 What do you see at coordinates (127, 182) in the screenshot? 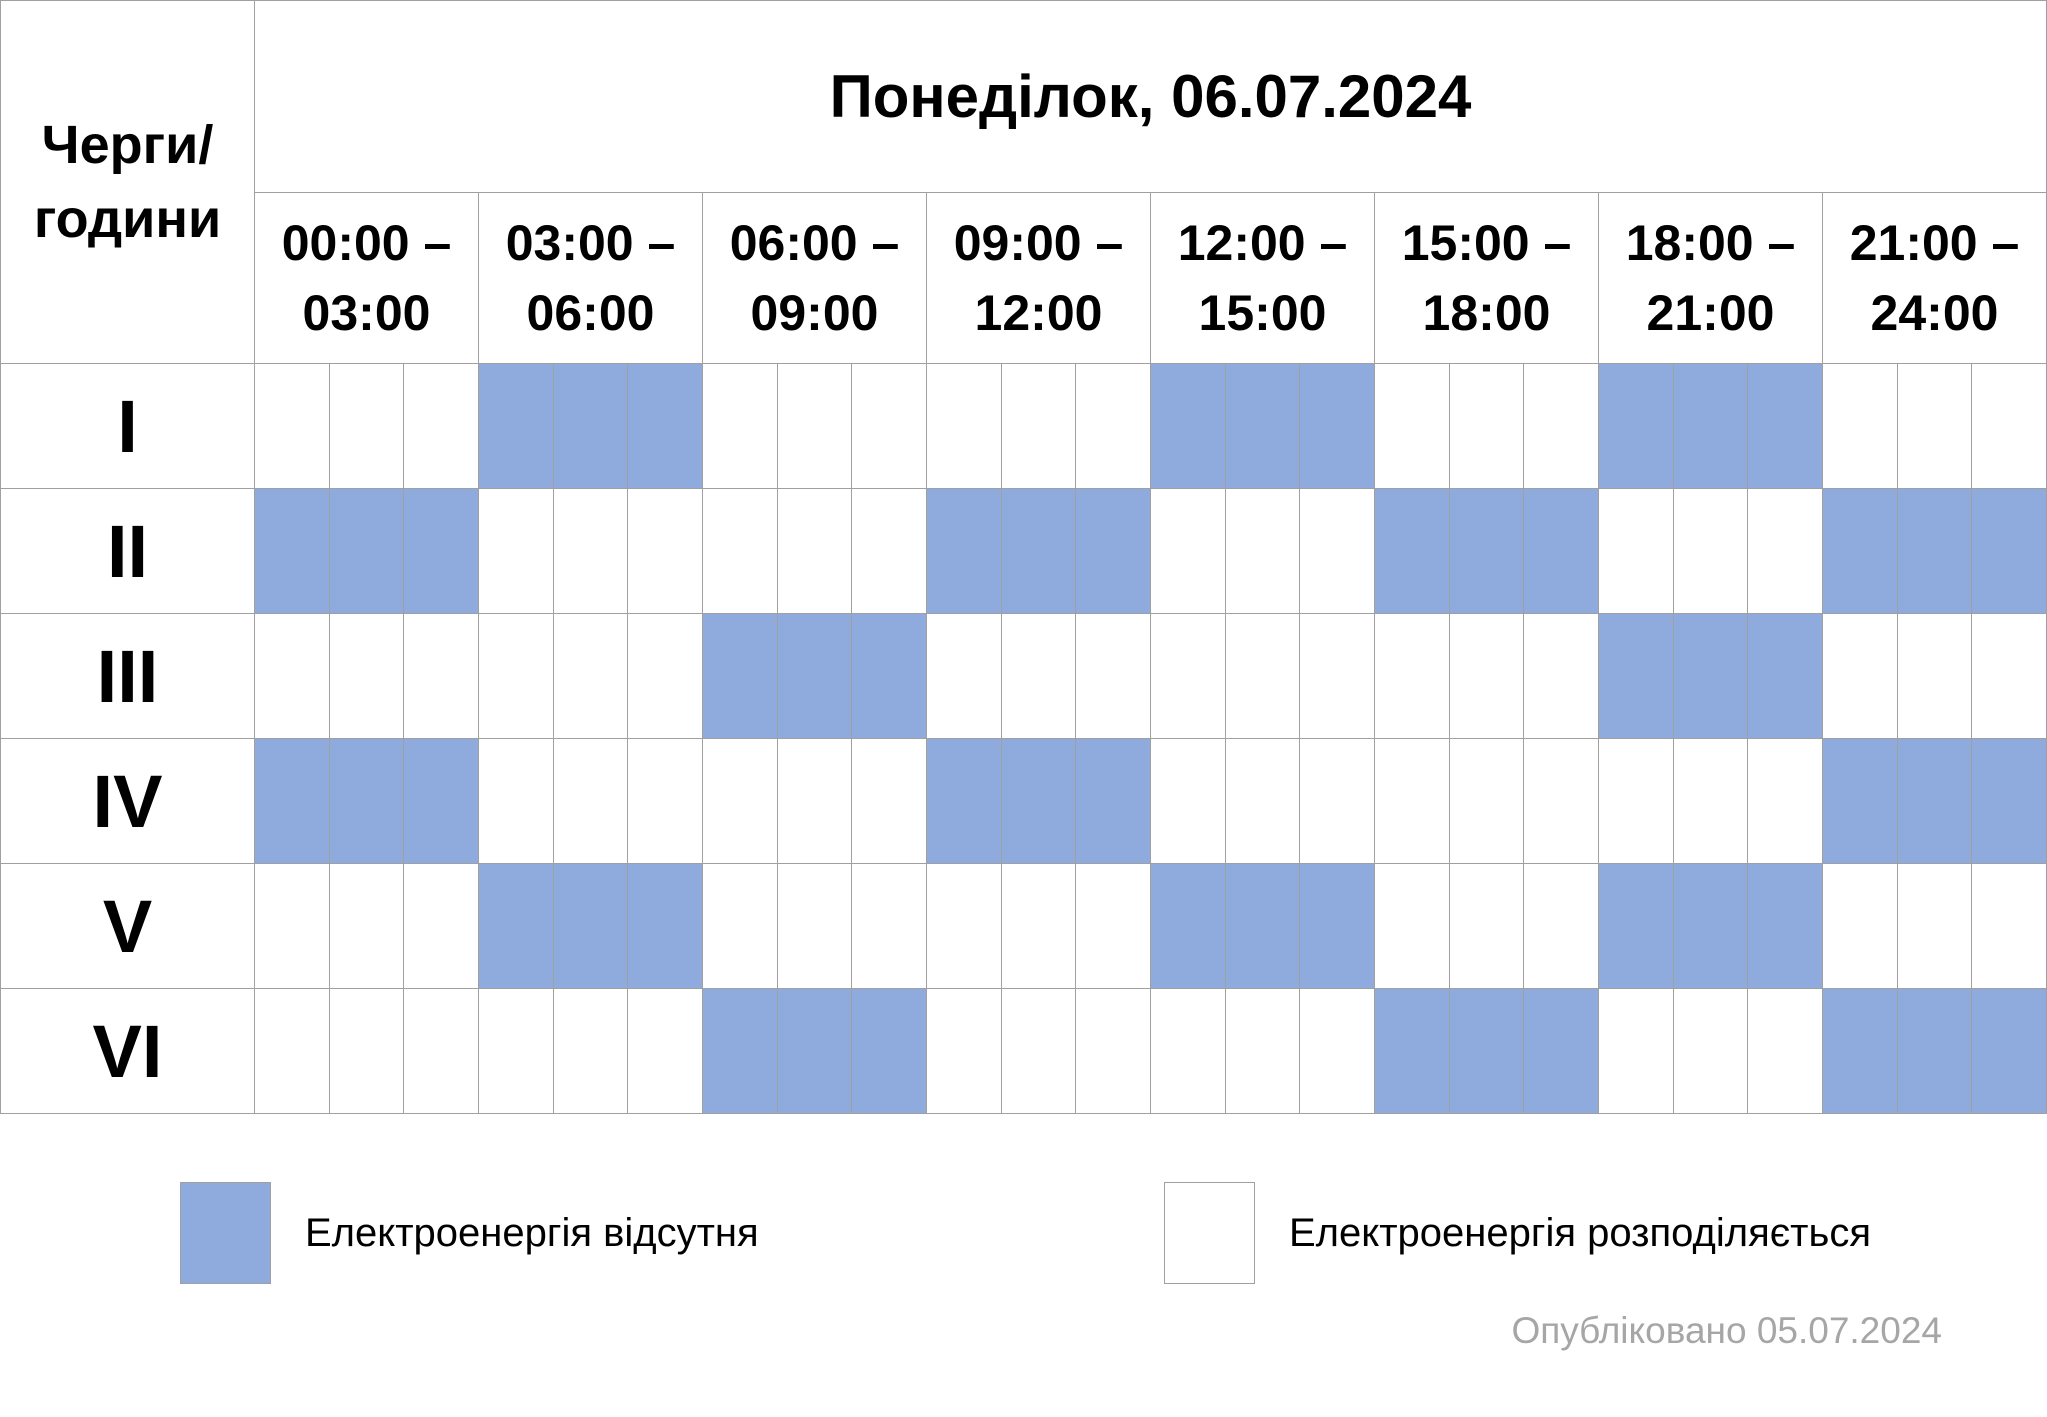
I see `corner-header: Черги/ години` at bounding box center [127, 182].